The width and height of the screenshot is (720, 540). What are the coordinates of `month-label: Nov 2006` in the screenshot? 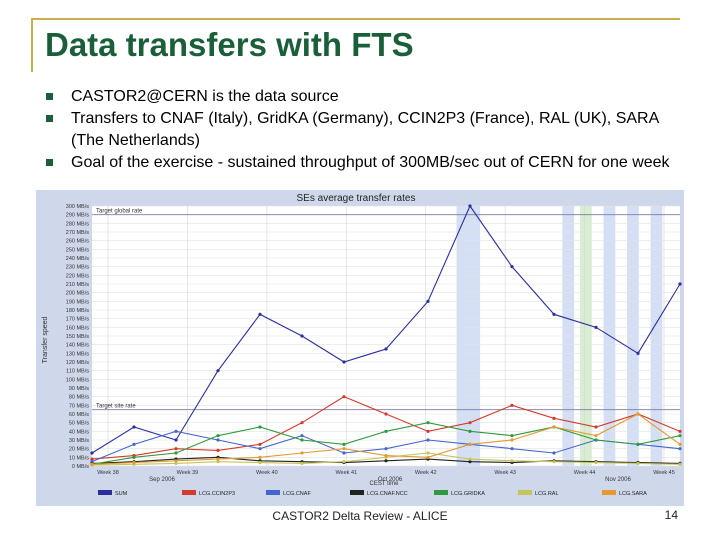 It's located at (618, 480).